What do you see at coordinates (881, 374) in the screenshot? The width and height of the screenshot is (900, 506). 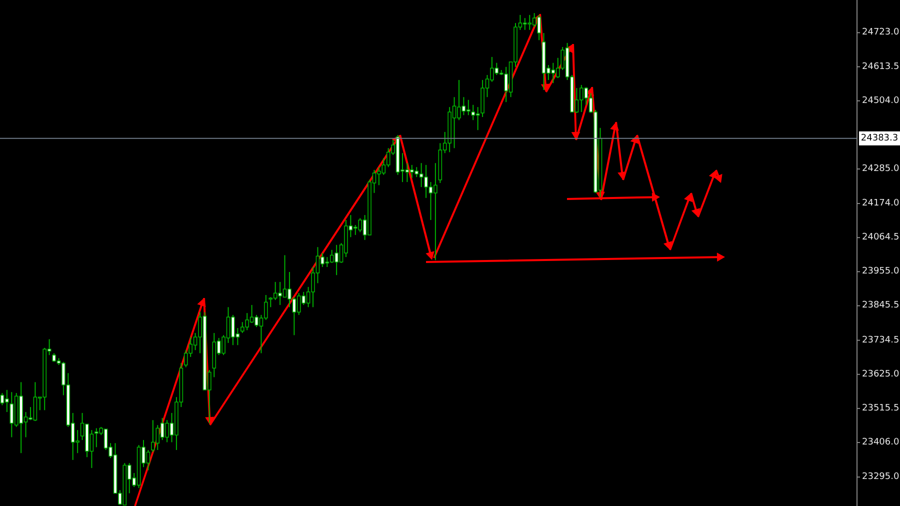 I see `y-tick-label: 23625.0` at bounding box center [881, 374].